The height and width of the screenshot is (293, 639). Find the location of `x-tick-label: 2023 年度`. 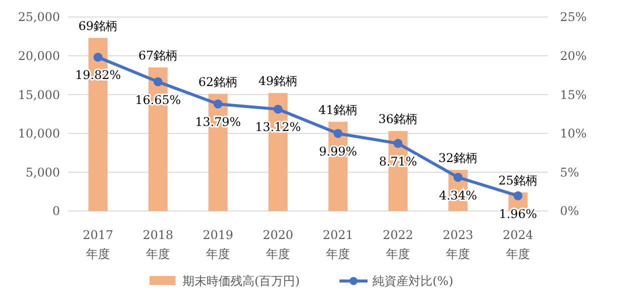

x-tick-label: 2023 年度 is located at coordinates (458, 244).